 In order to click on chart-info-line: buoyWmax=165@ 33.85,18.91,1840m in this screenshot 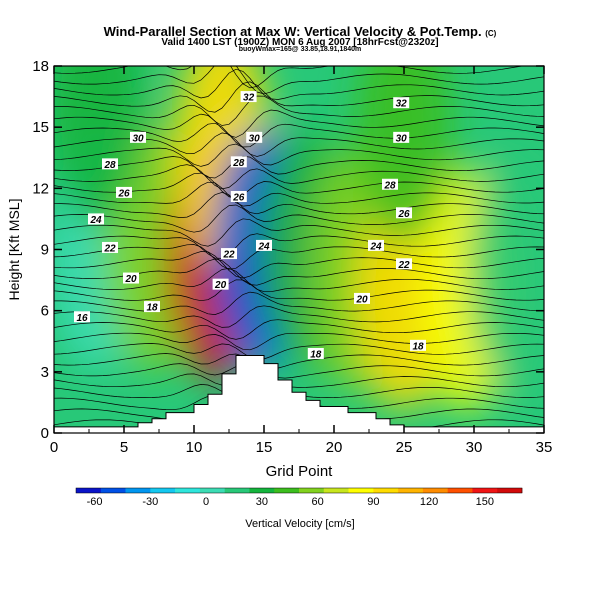, I will do `click(300, 49)`.